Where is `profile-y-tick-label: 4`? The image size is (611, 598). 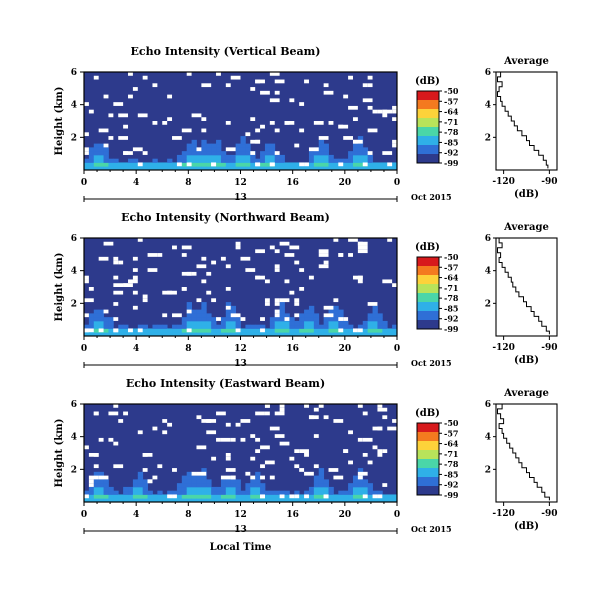 profile-y-tick-label: 4 is located at coordinates (488, 272).